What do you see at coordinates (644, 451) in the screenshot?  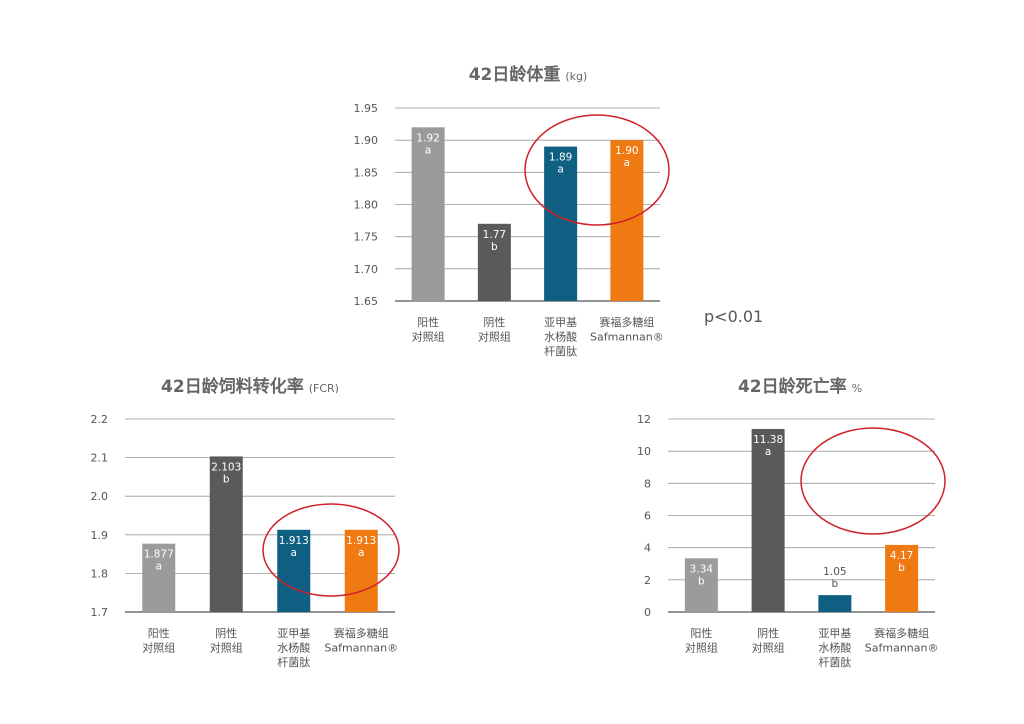 I see `y-tick-label: 10` at bounding box center [644, 451].